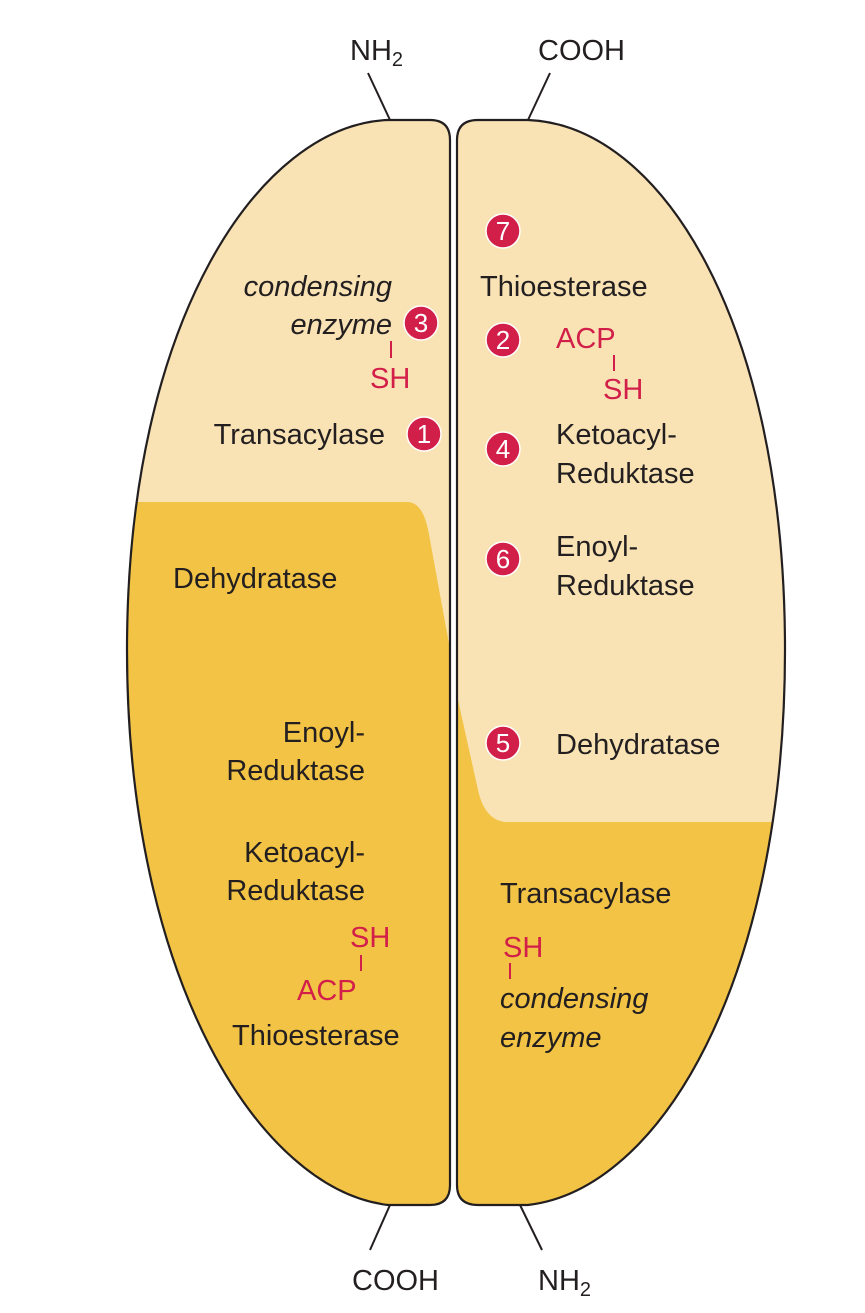 Image resolution: width=865 pixels, height=1313 pixels. Describe the element at coordinates (390, 379) in the screenshot. I see `left-sh-label: SH` at that location.